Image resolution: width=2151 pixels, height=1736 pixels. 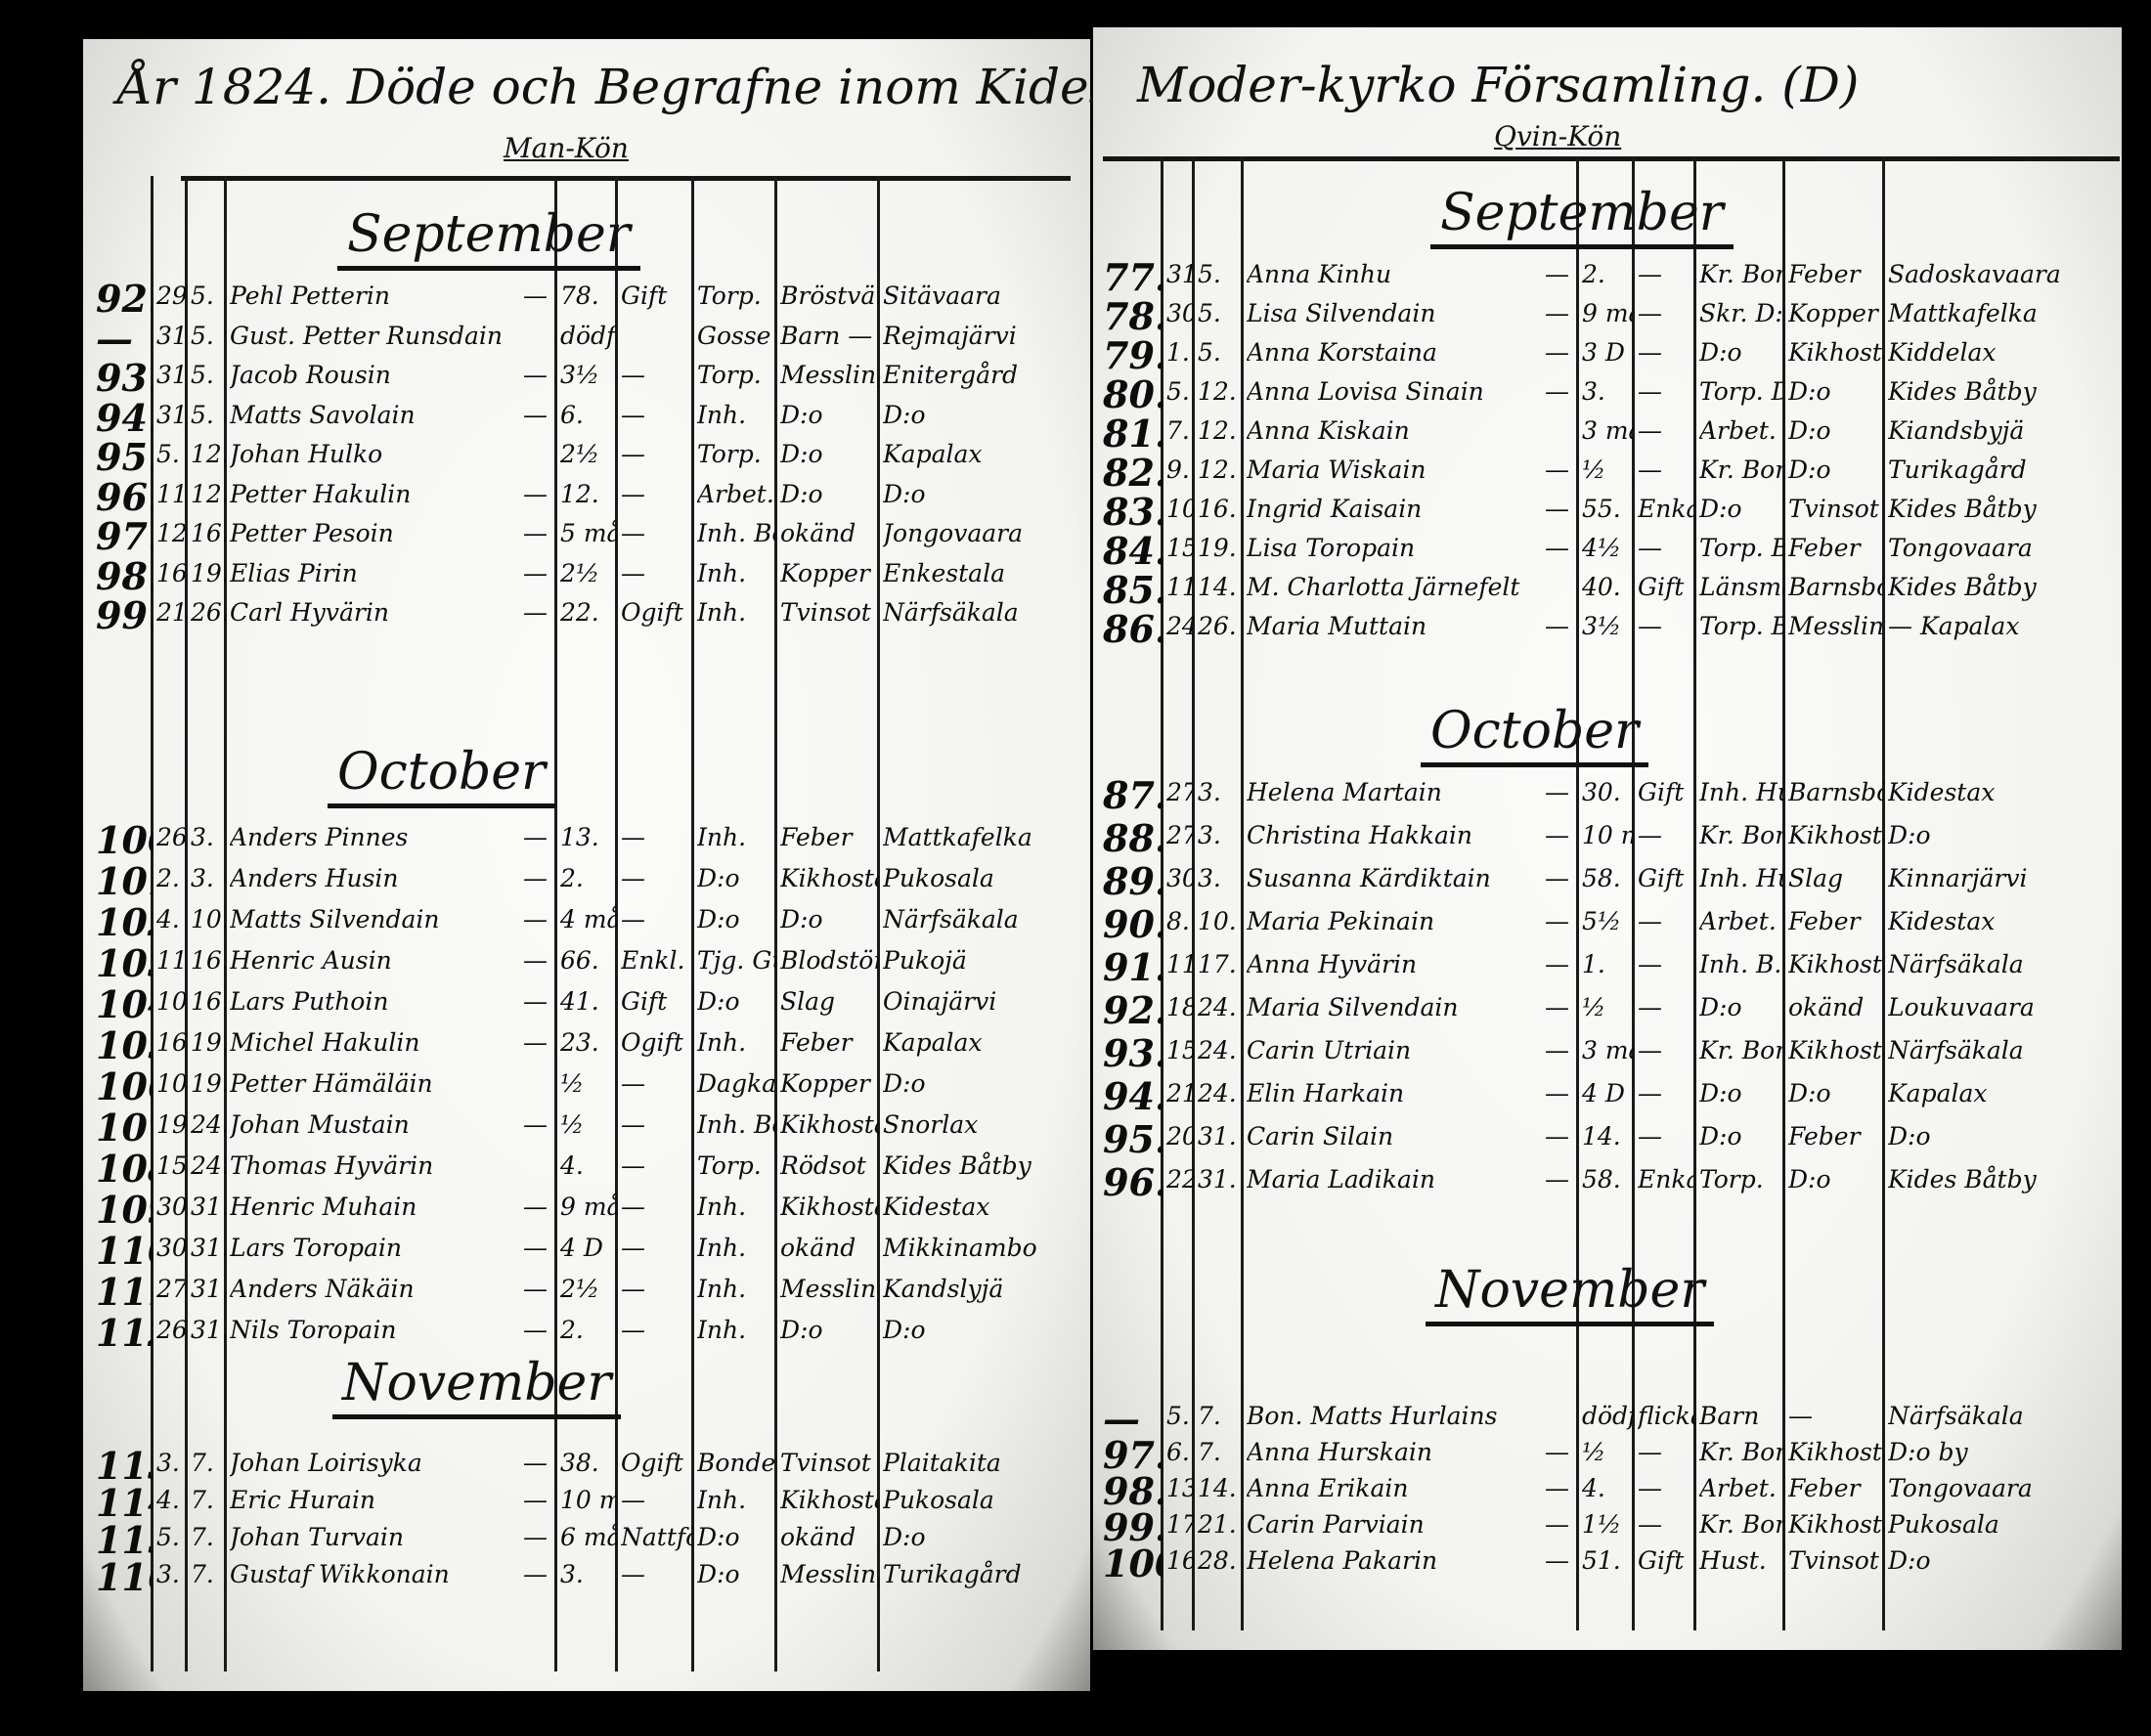 What do you see at coordinates (582, 1248) in the screenshot?
I see `entry-age: 4 D` at bounding box center [582, 1248].